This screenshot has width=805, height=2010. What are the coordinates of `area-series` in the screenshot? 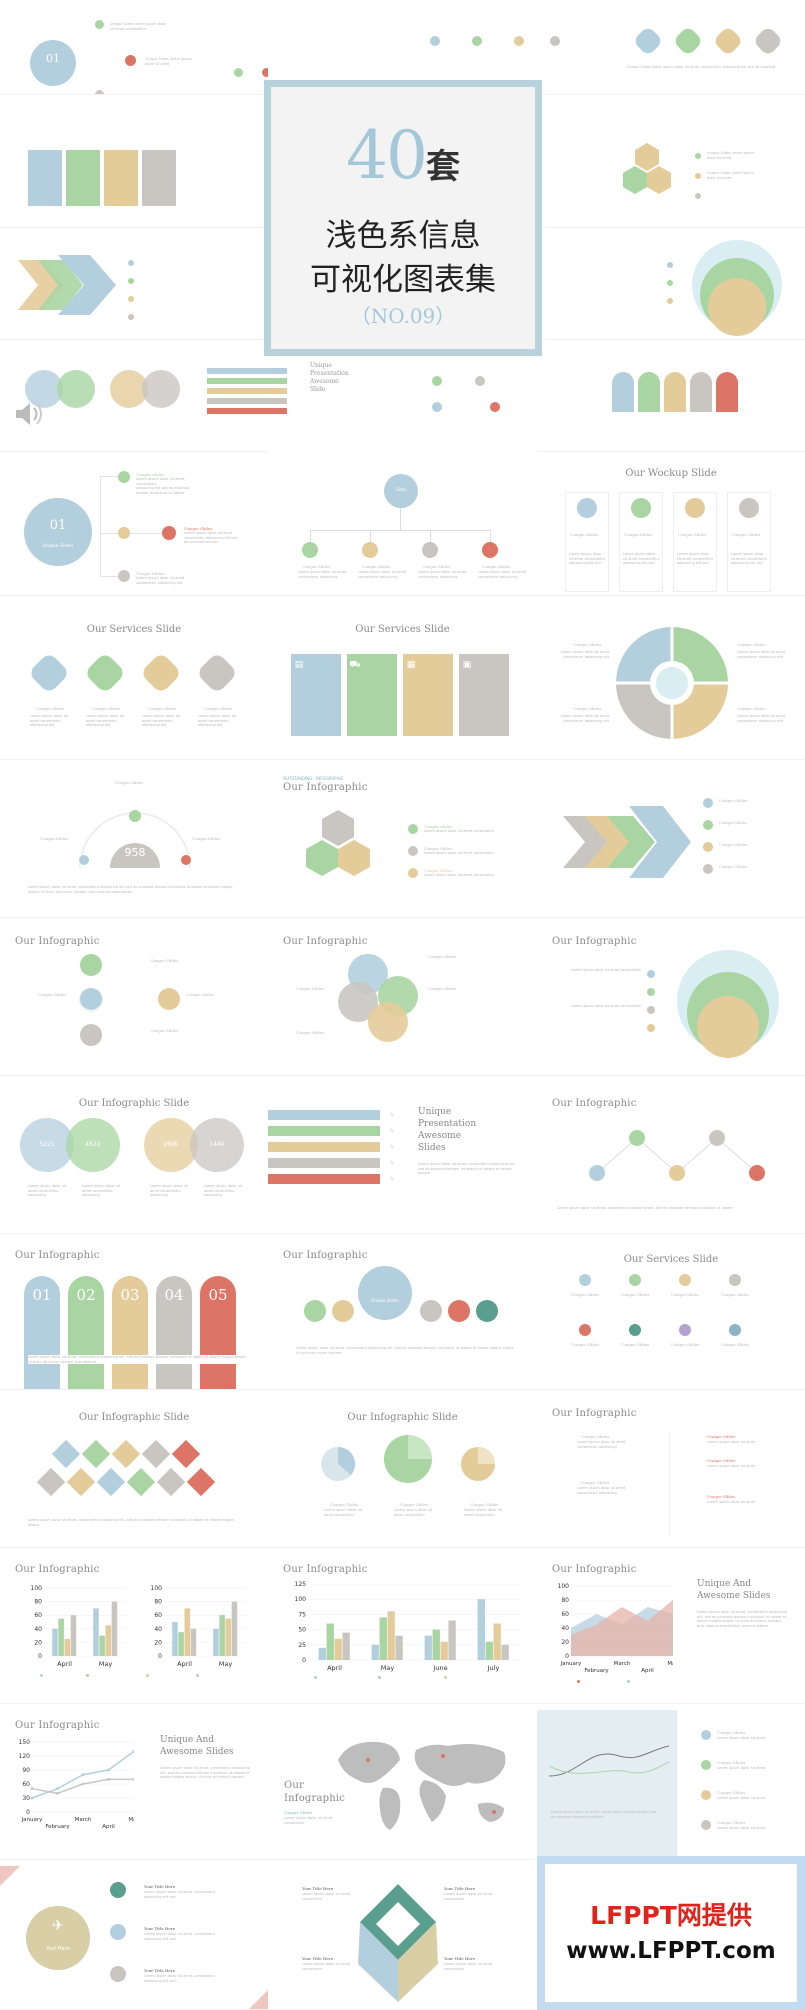 It's located at (622, 1628).